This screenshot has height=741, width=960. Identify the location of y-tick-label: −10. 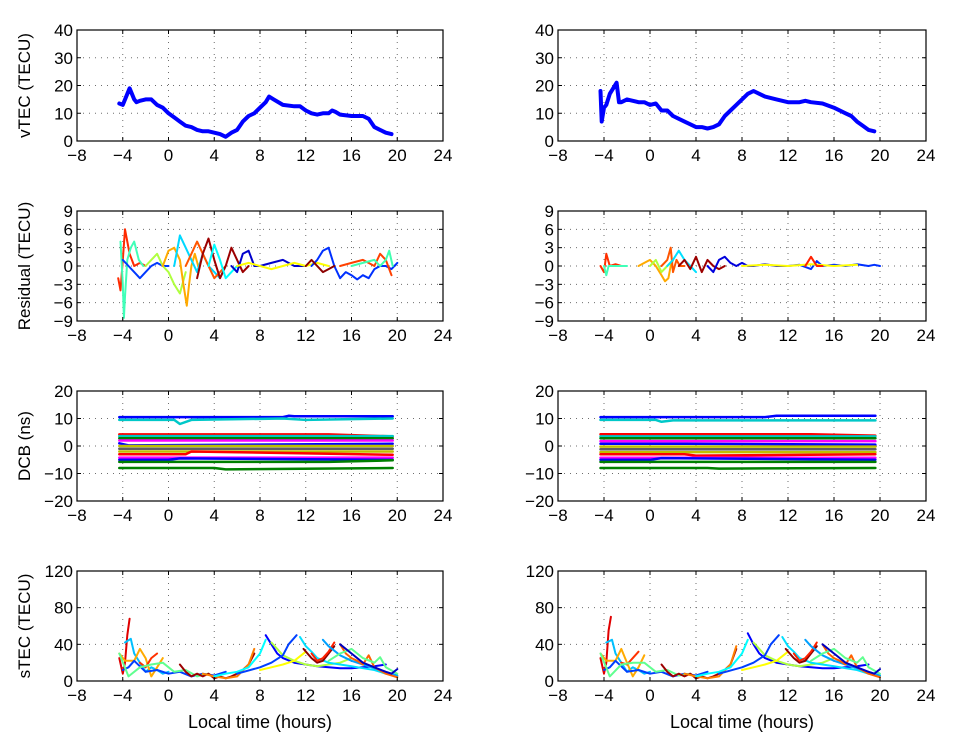
(58, 474).